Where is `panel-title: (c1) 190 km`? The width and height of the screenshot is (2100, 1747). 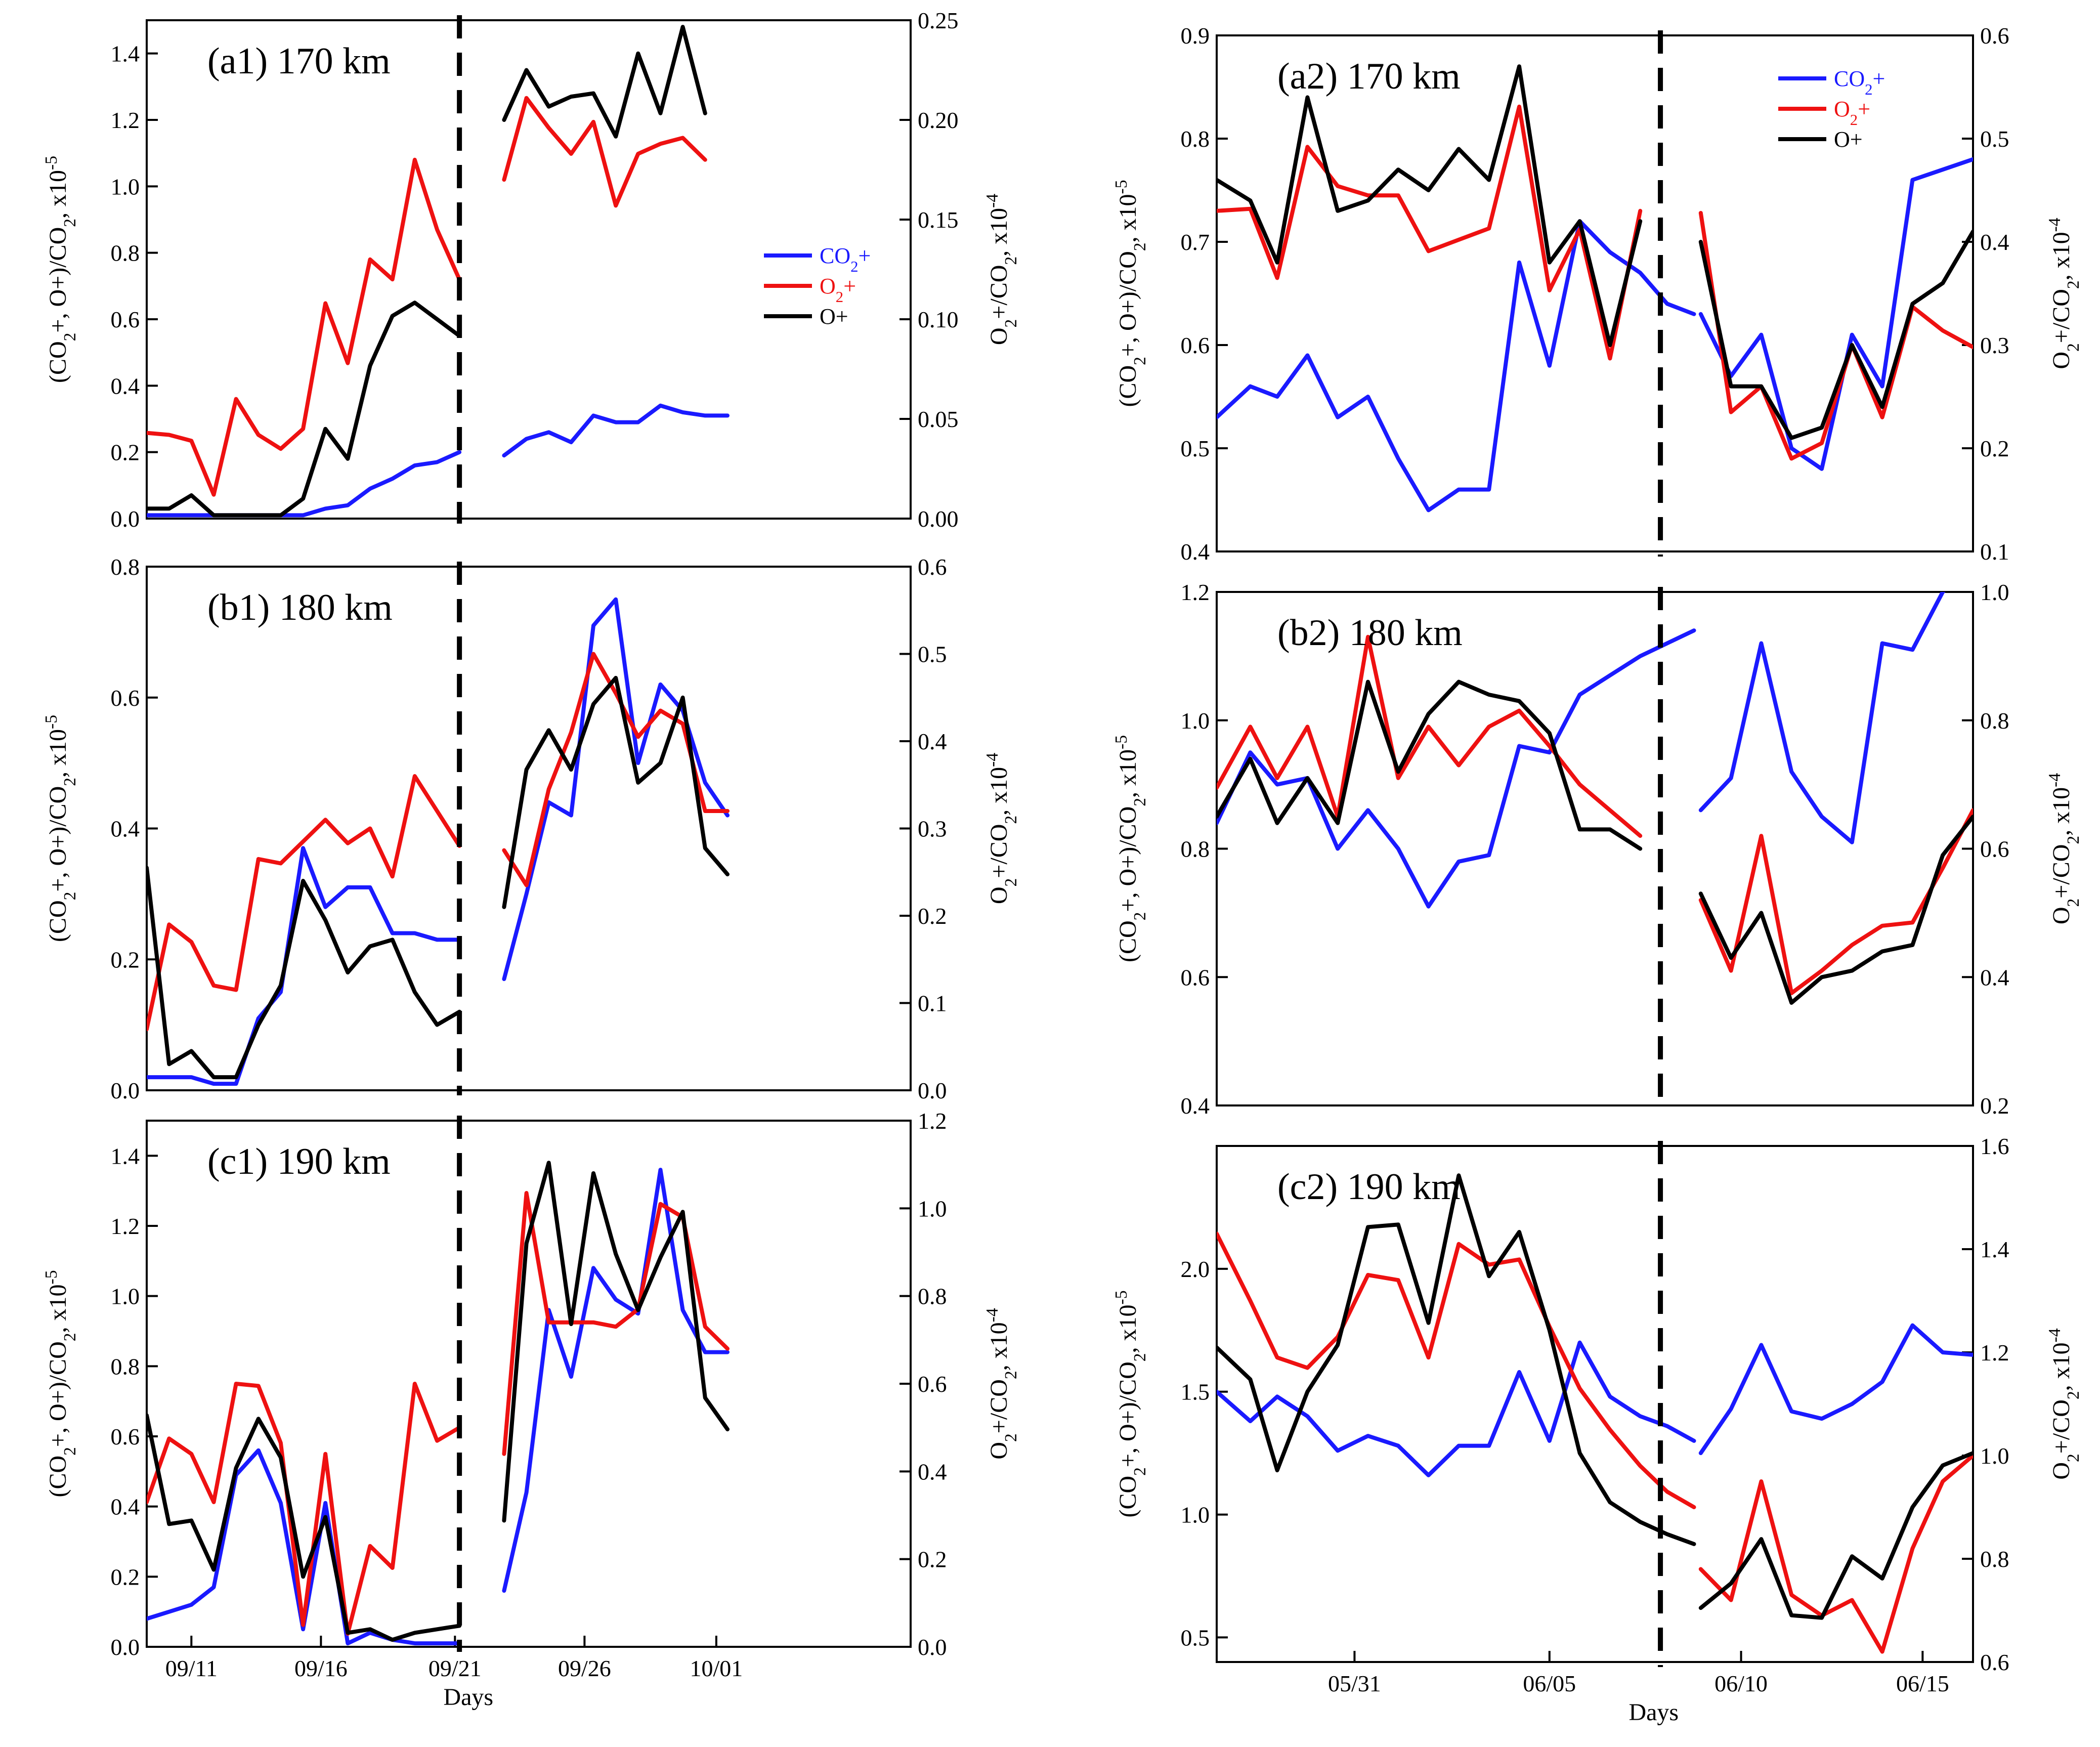
panel-title: (c1) 190 km is located at coordinates (299, 1161).